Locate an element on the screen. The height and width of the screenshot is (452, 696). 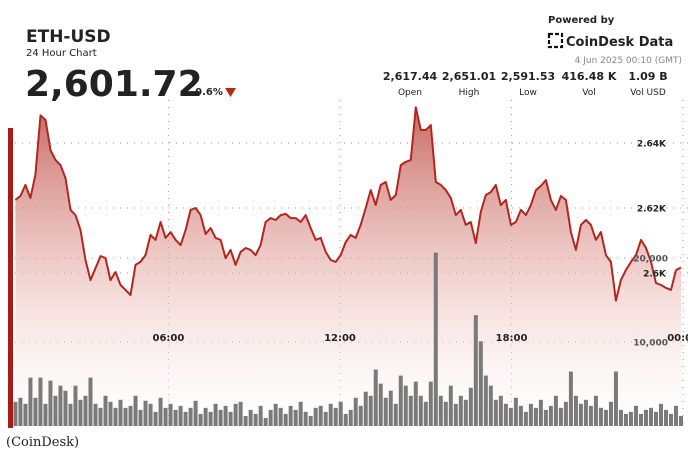
powered-by: Powered by is located at coordinates (581, 20).